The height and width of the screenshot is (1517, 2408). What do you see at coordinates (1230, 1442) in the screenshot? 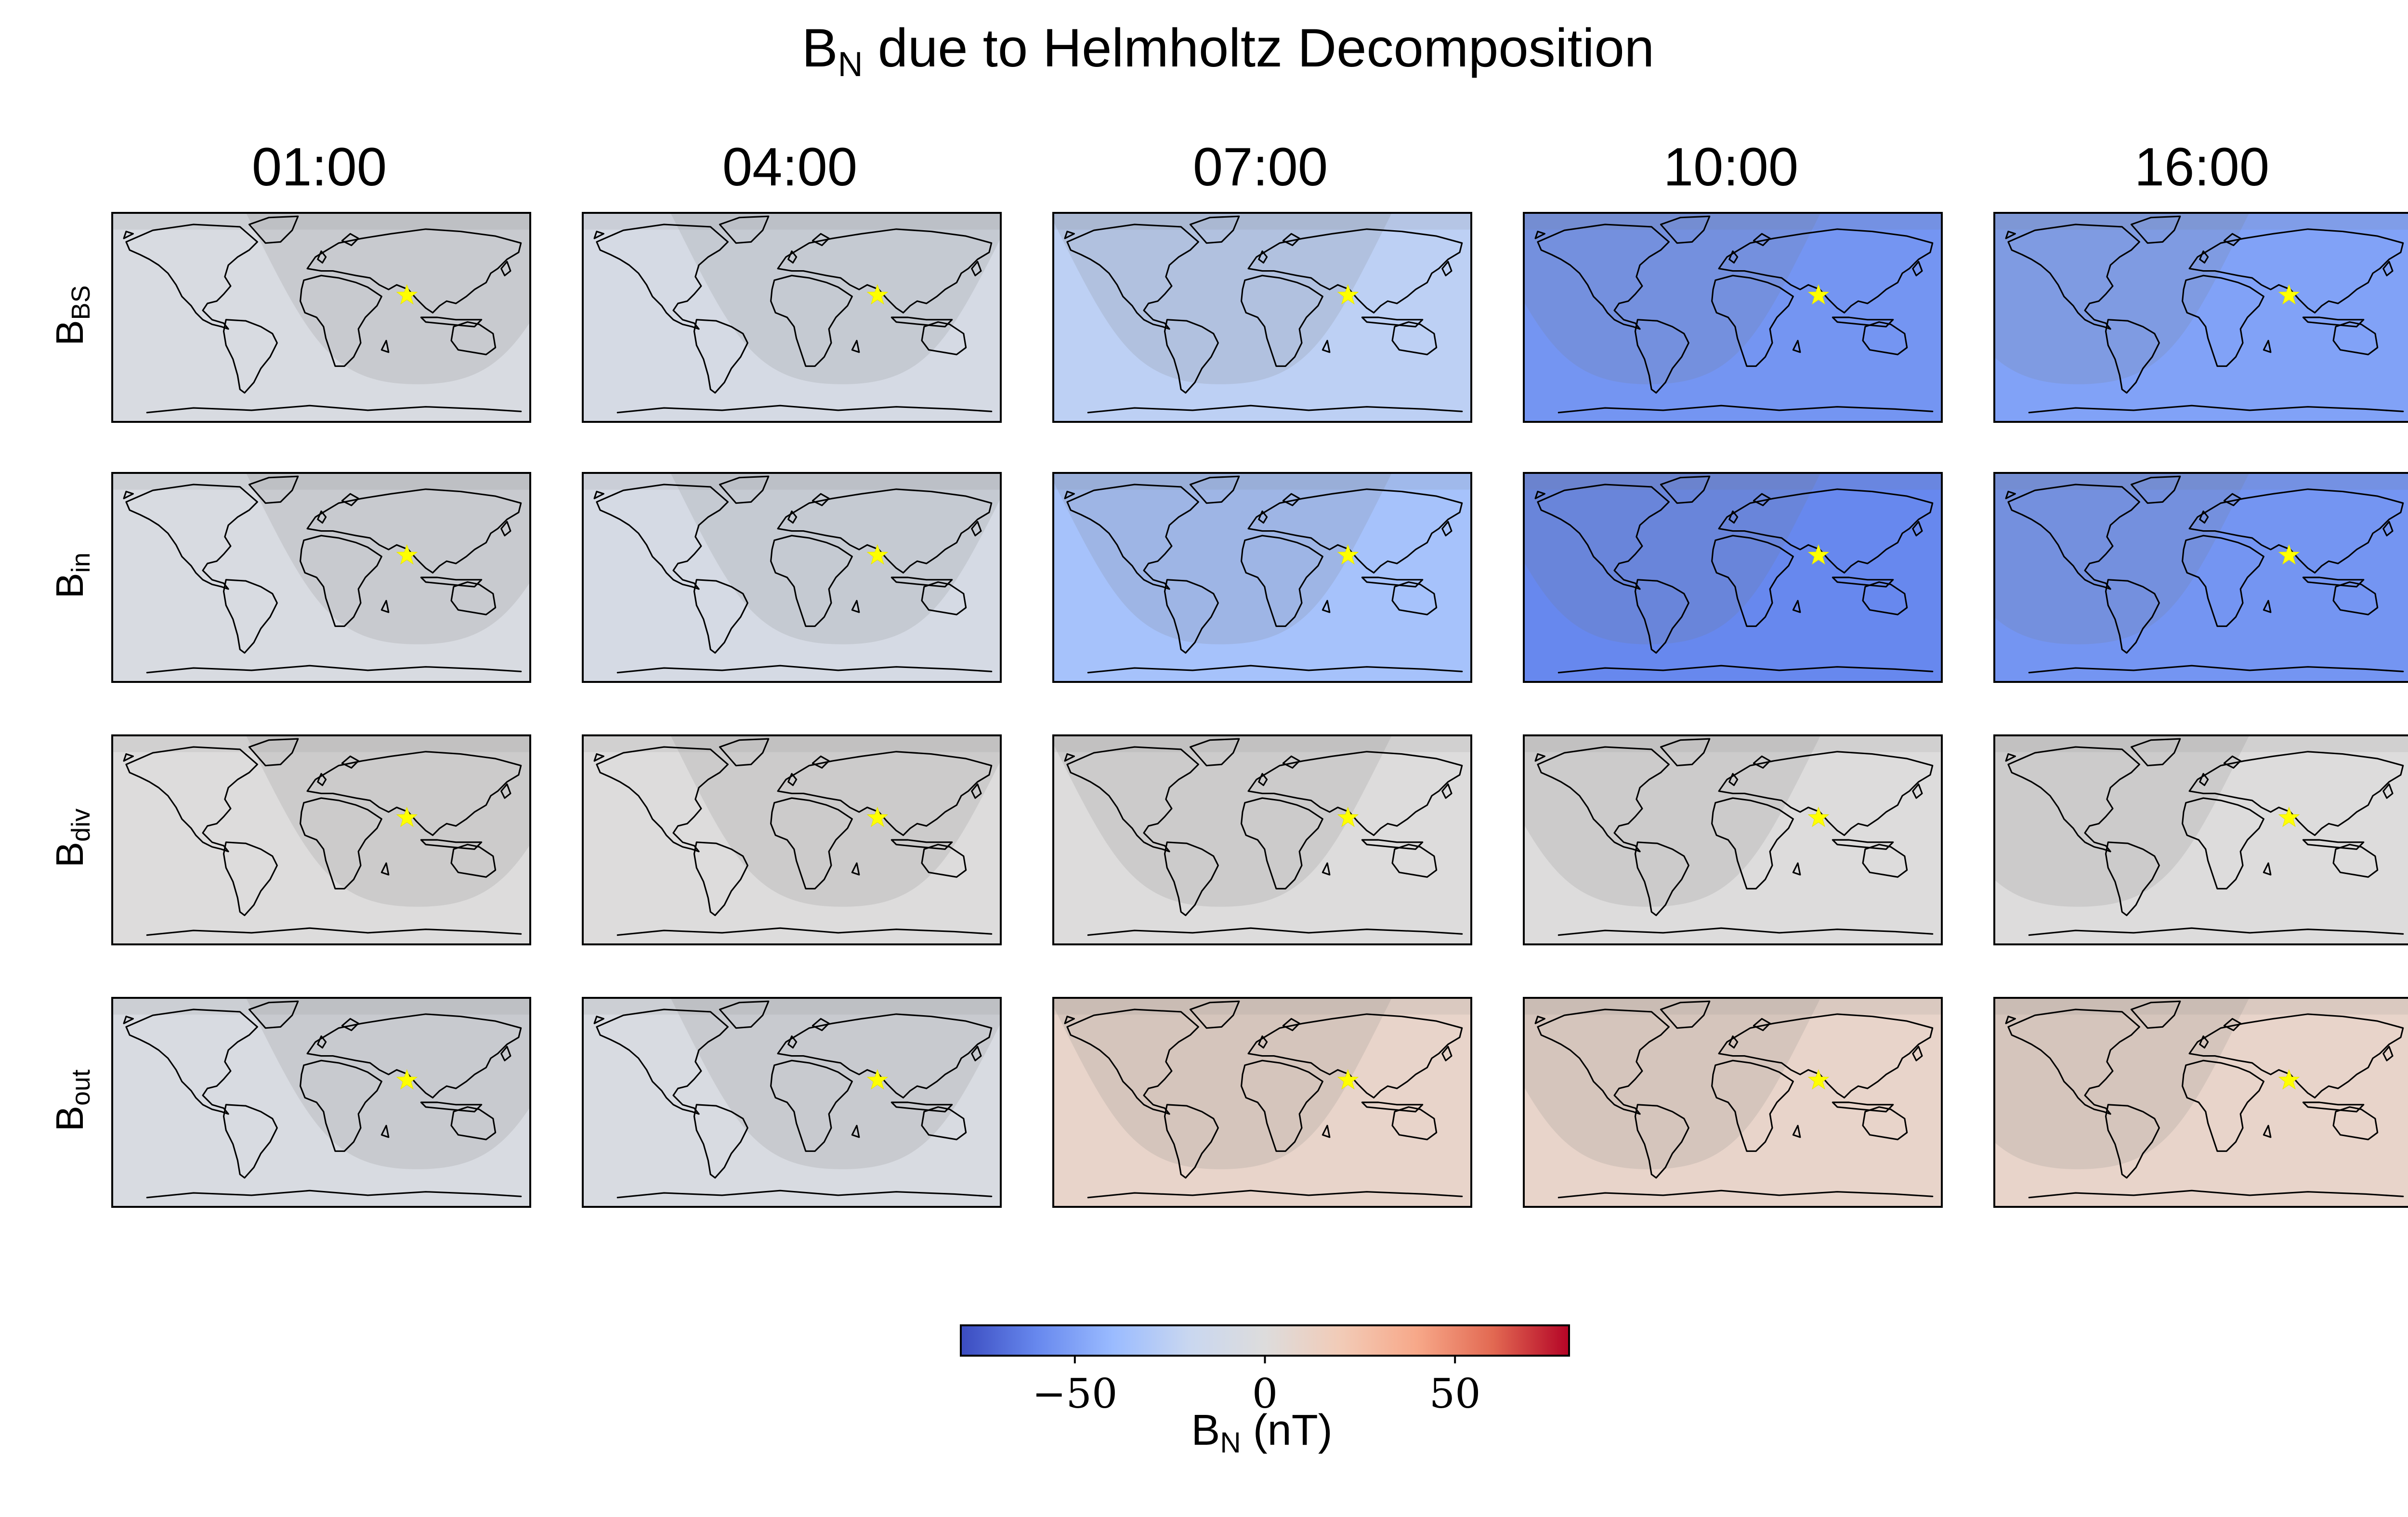
I see `colorbar-label-sub: N` at bounding box center [1230, 1442].